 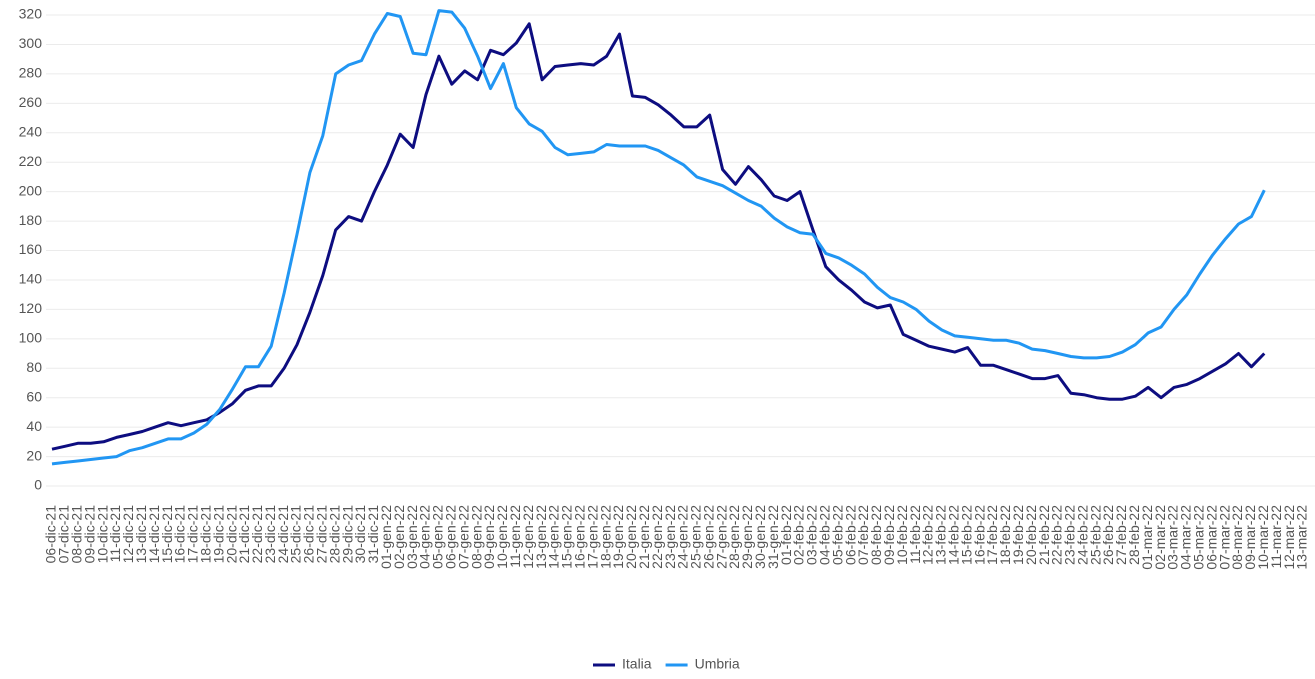 What do you see at coordinates (915, 534) in the screenshot?
I see `x-tick-label: 11-feb-22` at bounding box center [915, 534].